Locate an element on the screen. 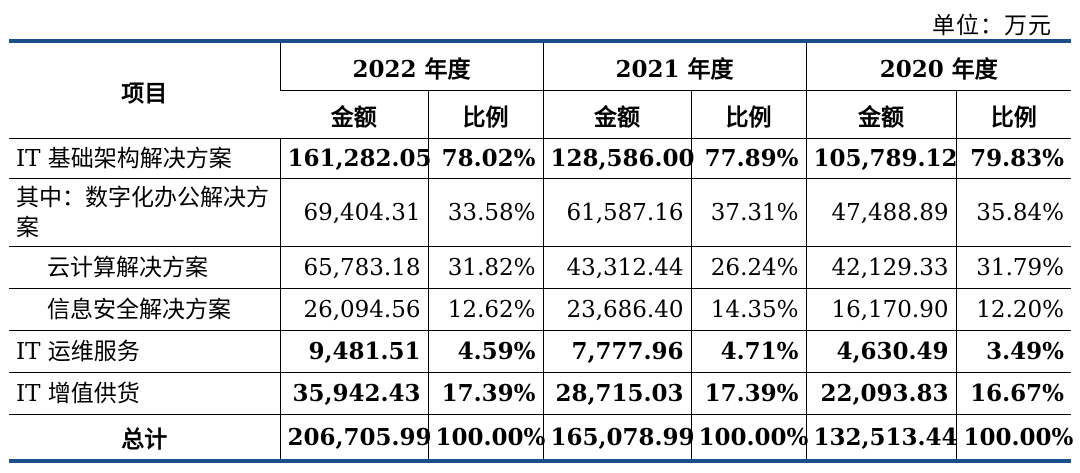 This screenshot has width=1080, height=473. cell-ratio: 77.89% is located at coordinates (748, 158).